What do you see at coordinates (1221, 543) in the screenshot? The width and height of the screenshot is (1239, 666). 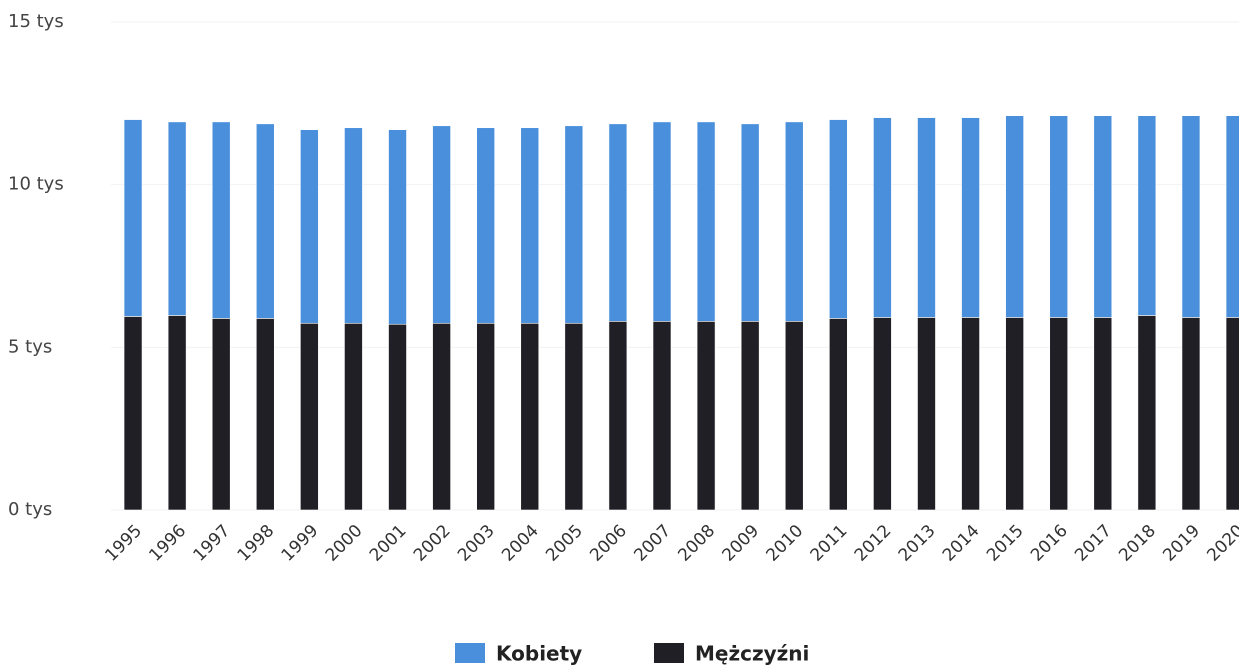 I see `x-tick-label: 2020` at bounding box center [1221, 543].